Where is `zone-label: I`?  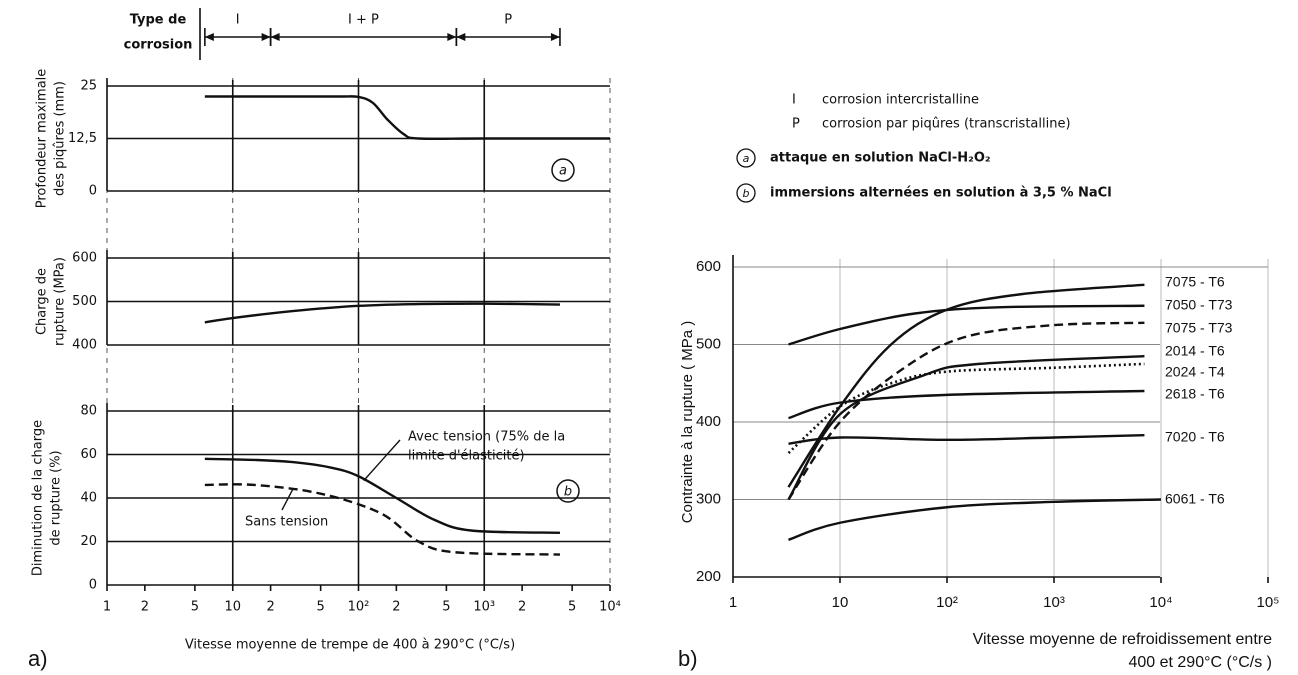
zone-label: I is located at coordinates (238, 20).